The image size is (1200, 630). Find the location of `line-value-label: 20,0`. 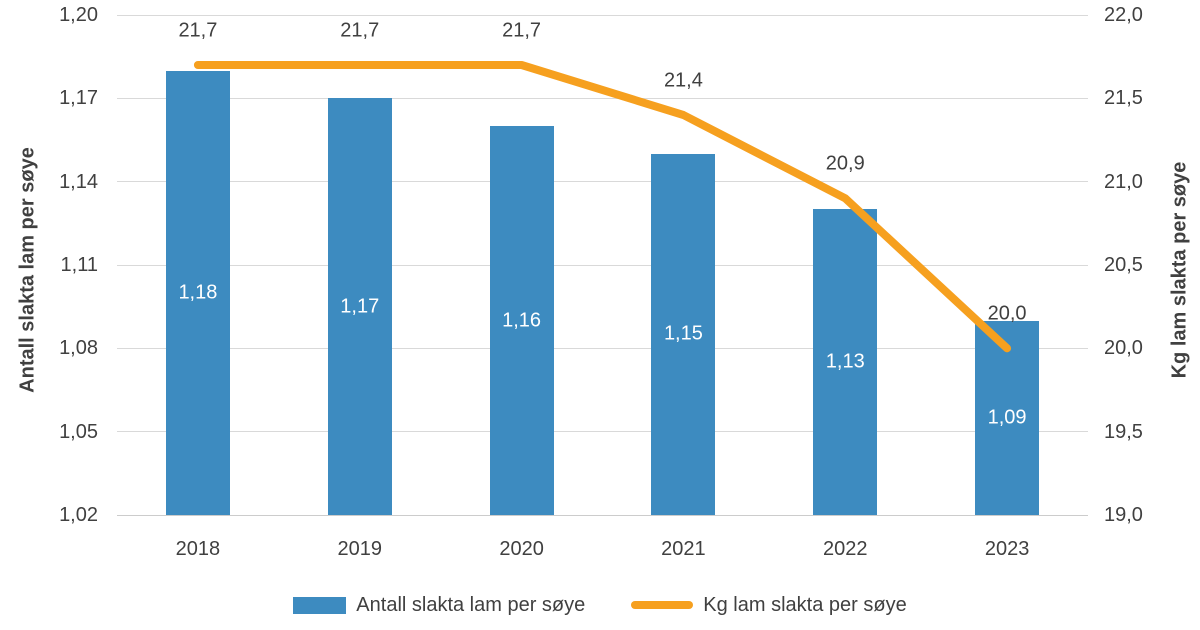

line-value-label: 20,0 is located at coordinates (1007, 313).